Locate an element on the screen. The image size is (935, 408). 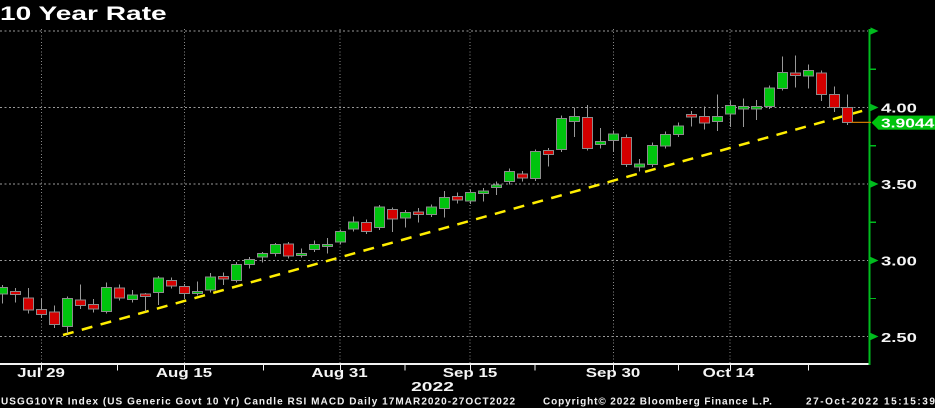
svg-text:Copyright© 2022 Bloomberg Fina: Copyright© 2022 Bloomberg Finance L.P. is located at coordinates (658, 402).